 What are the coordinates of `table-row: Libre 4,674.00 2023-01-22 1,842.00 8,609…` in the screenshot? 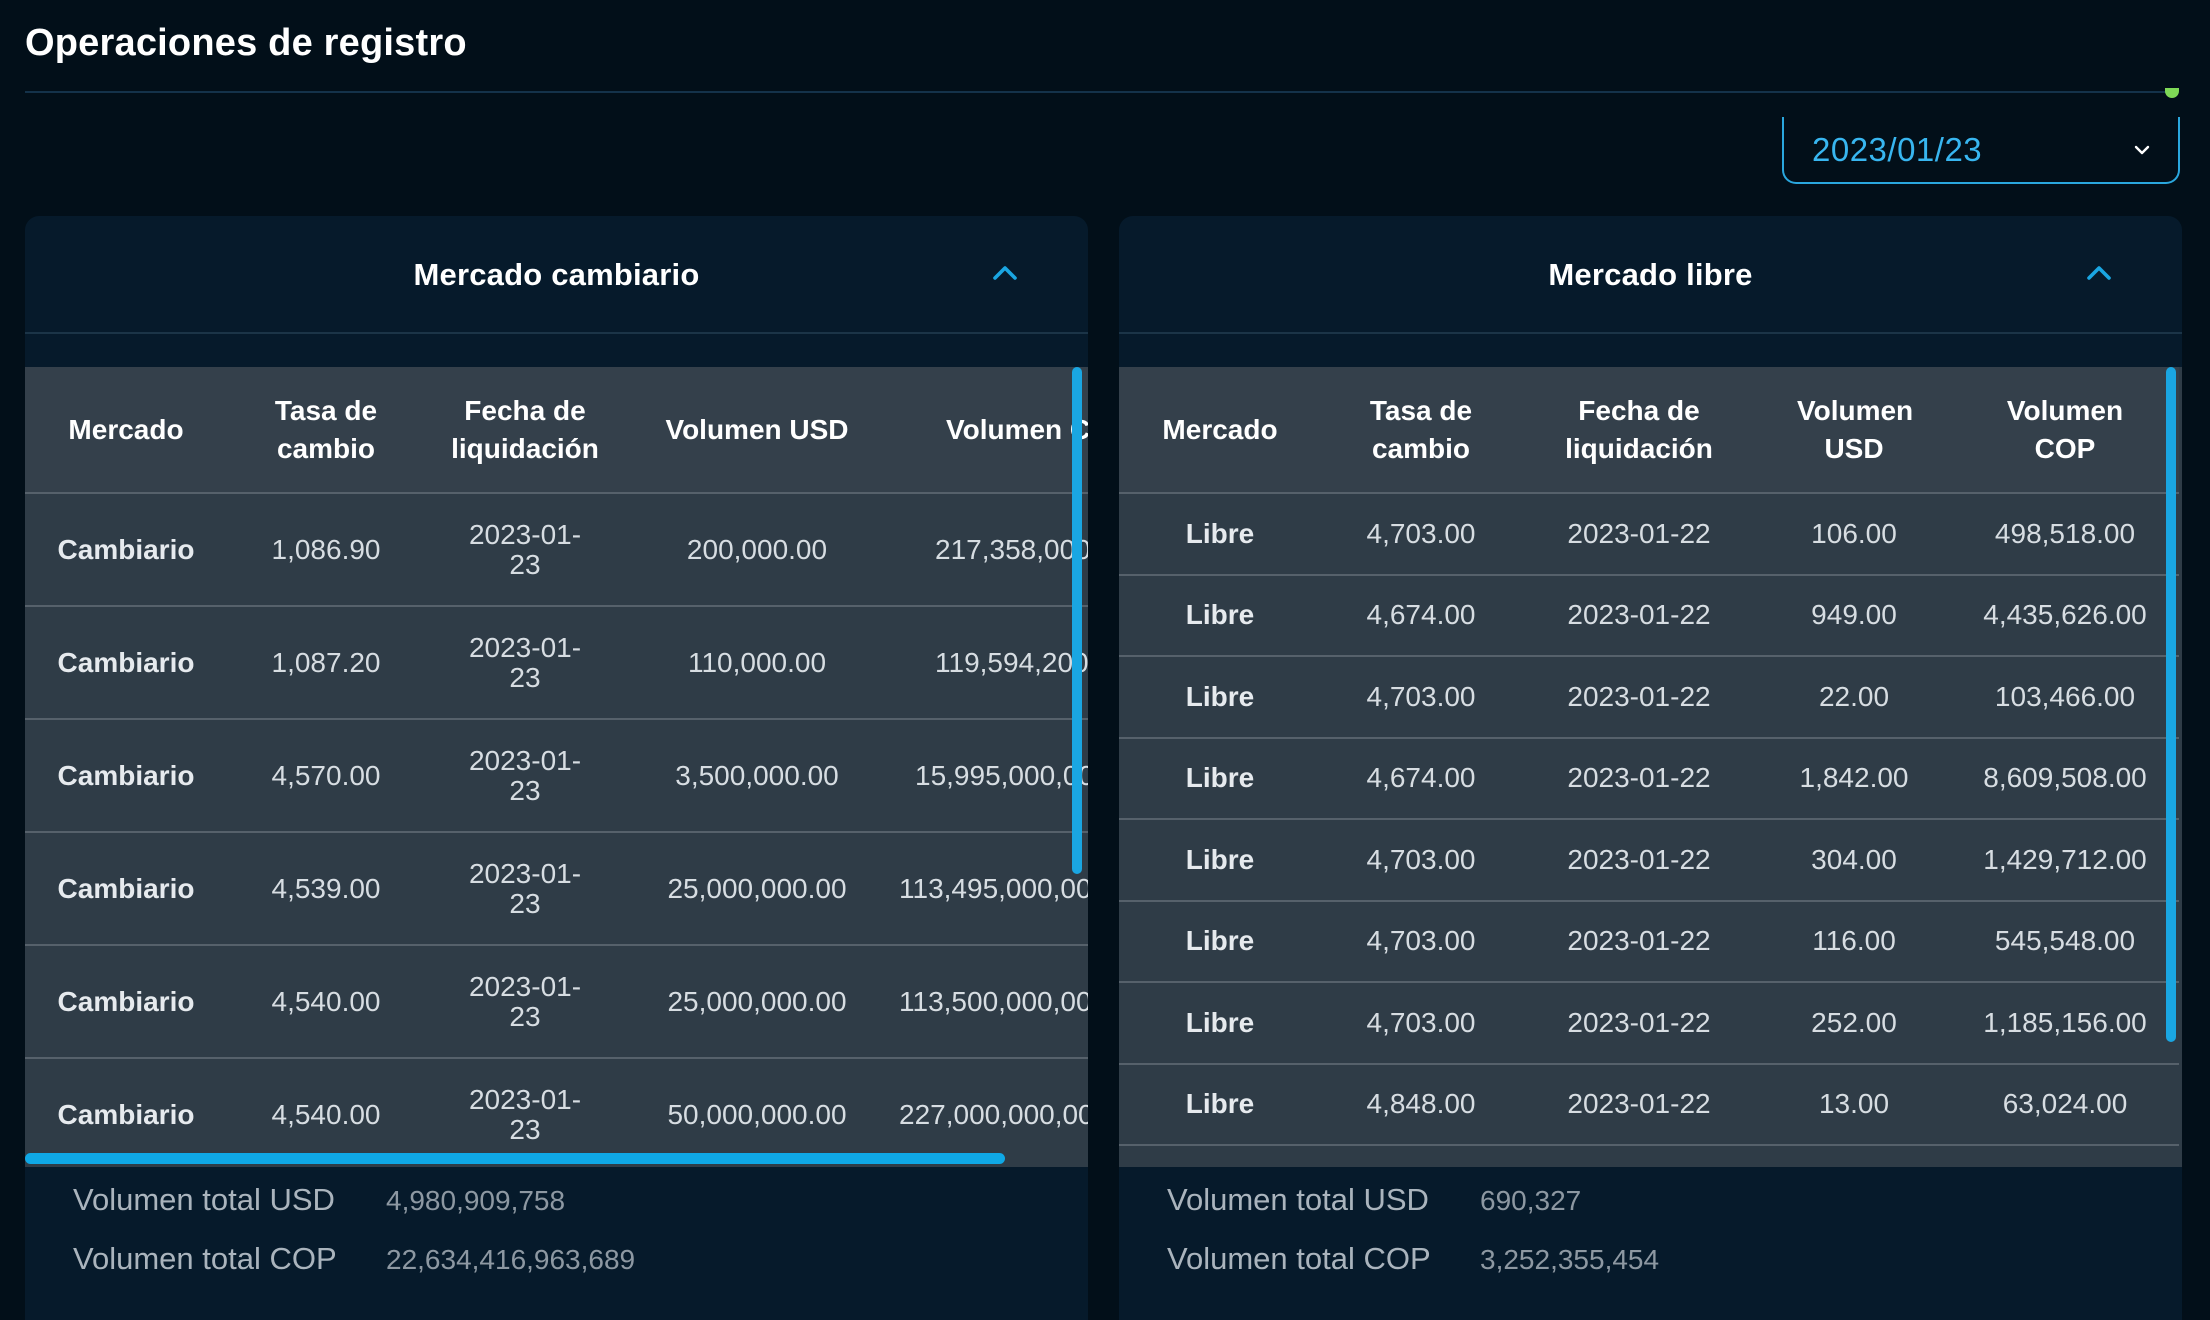 It's located at (1649, 778).